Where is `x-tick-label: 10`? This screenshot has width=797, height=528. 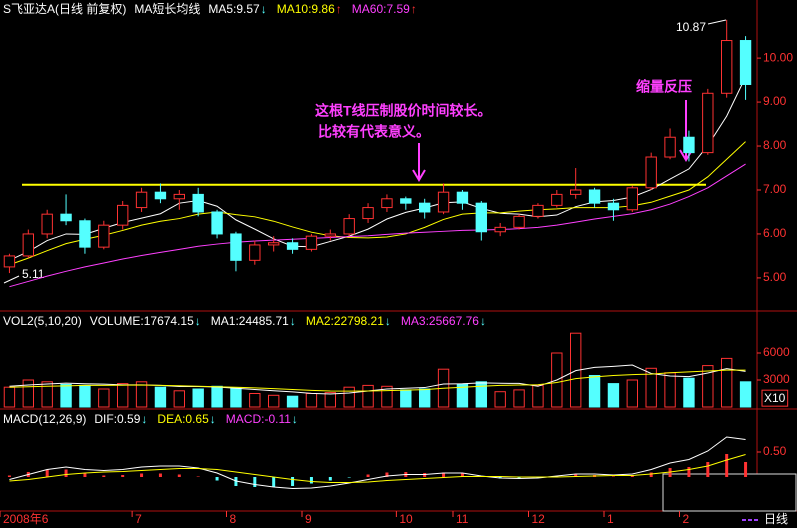
x-tick-label: 10 is located at coordinates (406, 519).